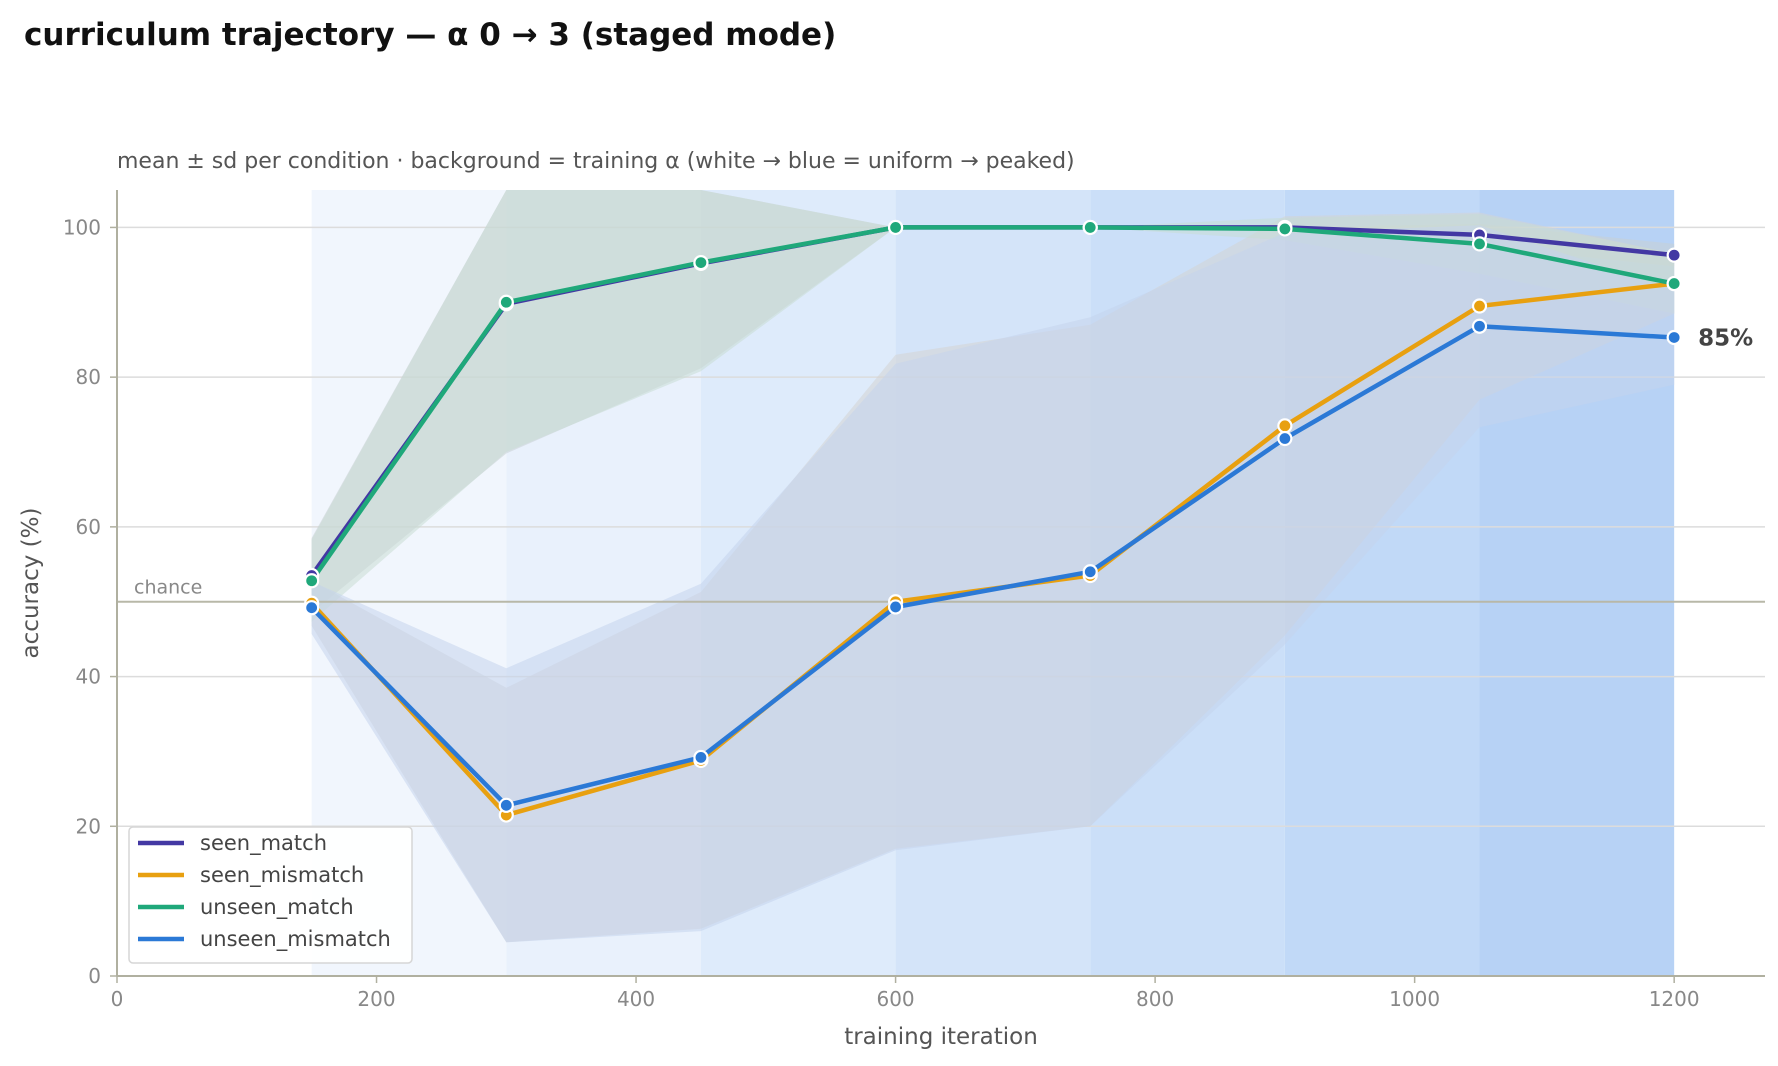  I want to click on chance-label: chance, so click(168, 588).